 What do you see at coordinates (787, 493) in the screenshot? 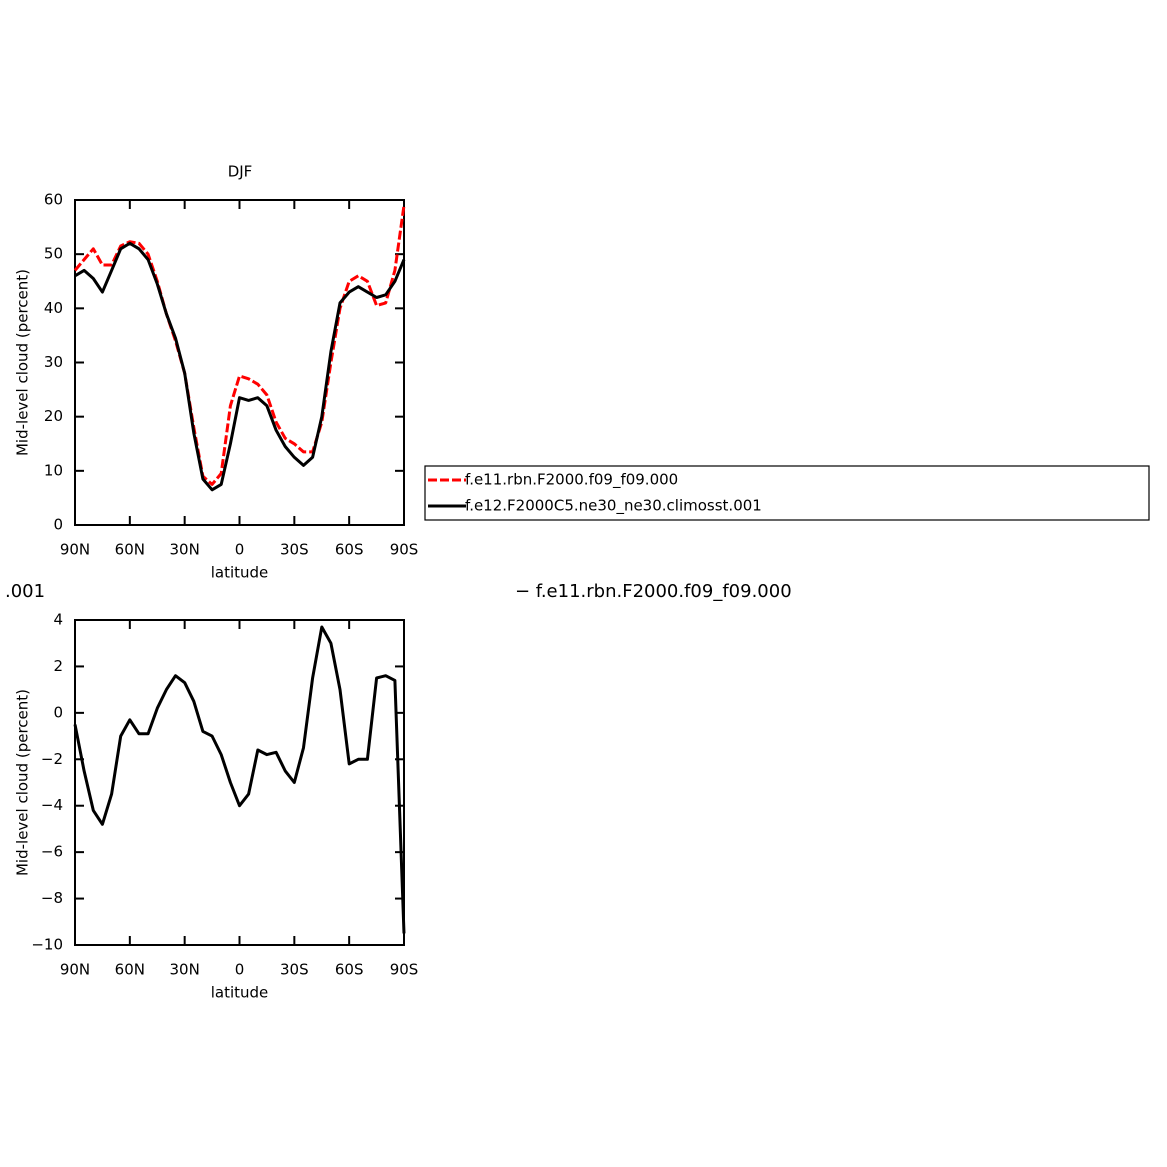
I see `legend-box` at bounding box center [787, 493].